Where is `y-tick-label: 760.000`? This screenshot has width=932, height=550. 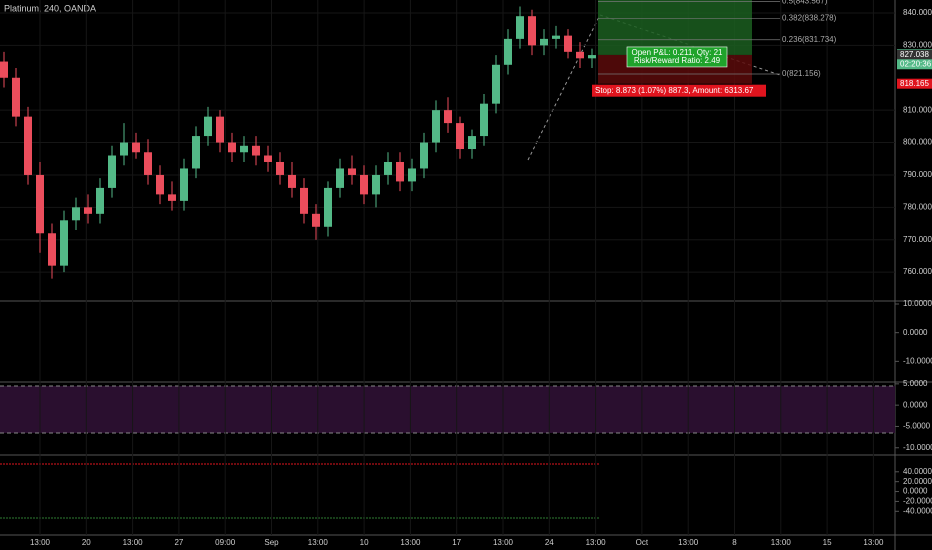
y-tick-label: 760.000 is located at coordinates (917, 271).